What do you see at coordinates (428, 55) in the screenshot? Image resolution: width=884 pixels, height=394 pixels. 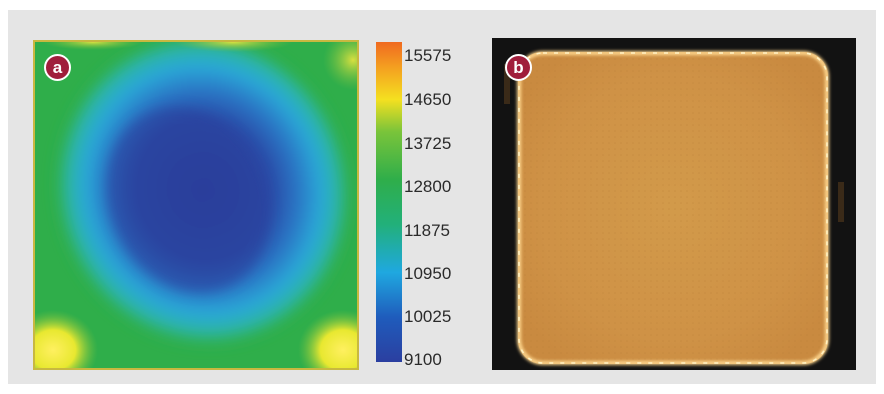 I see `colorbar-tick: 15575` at bounding box center [428, 55].